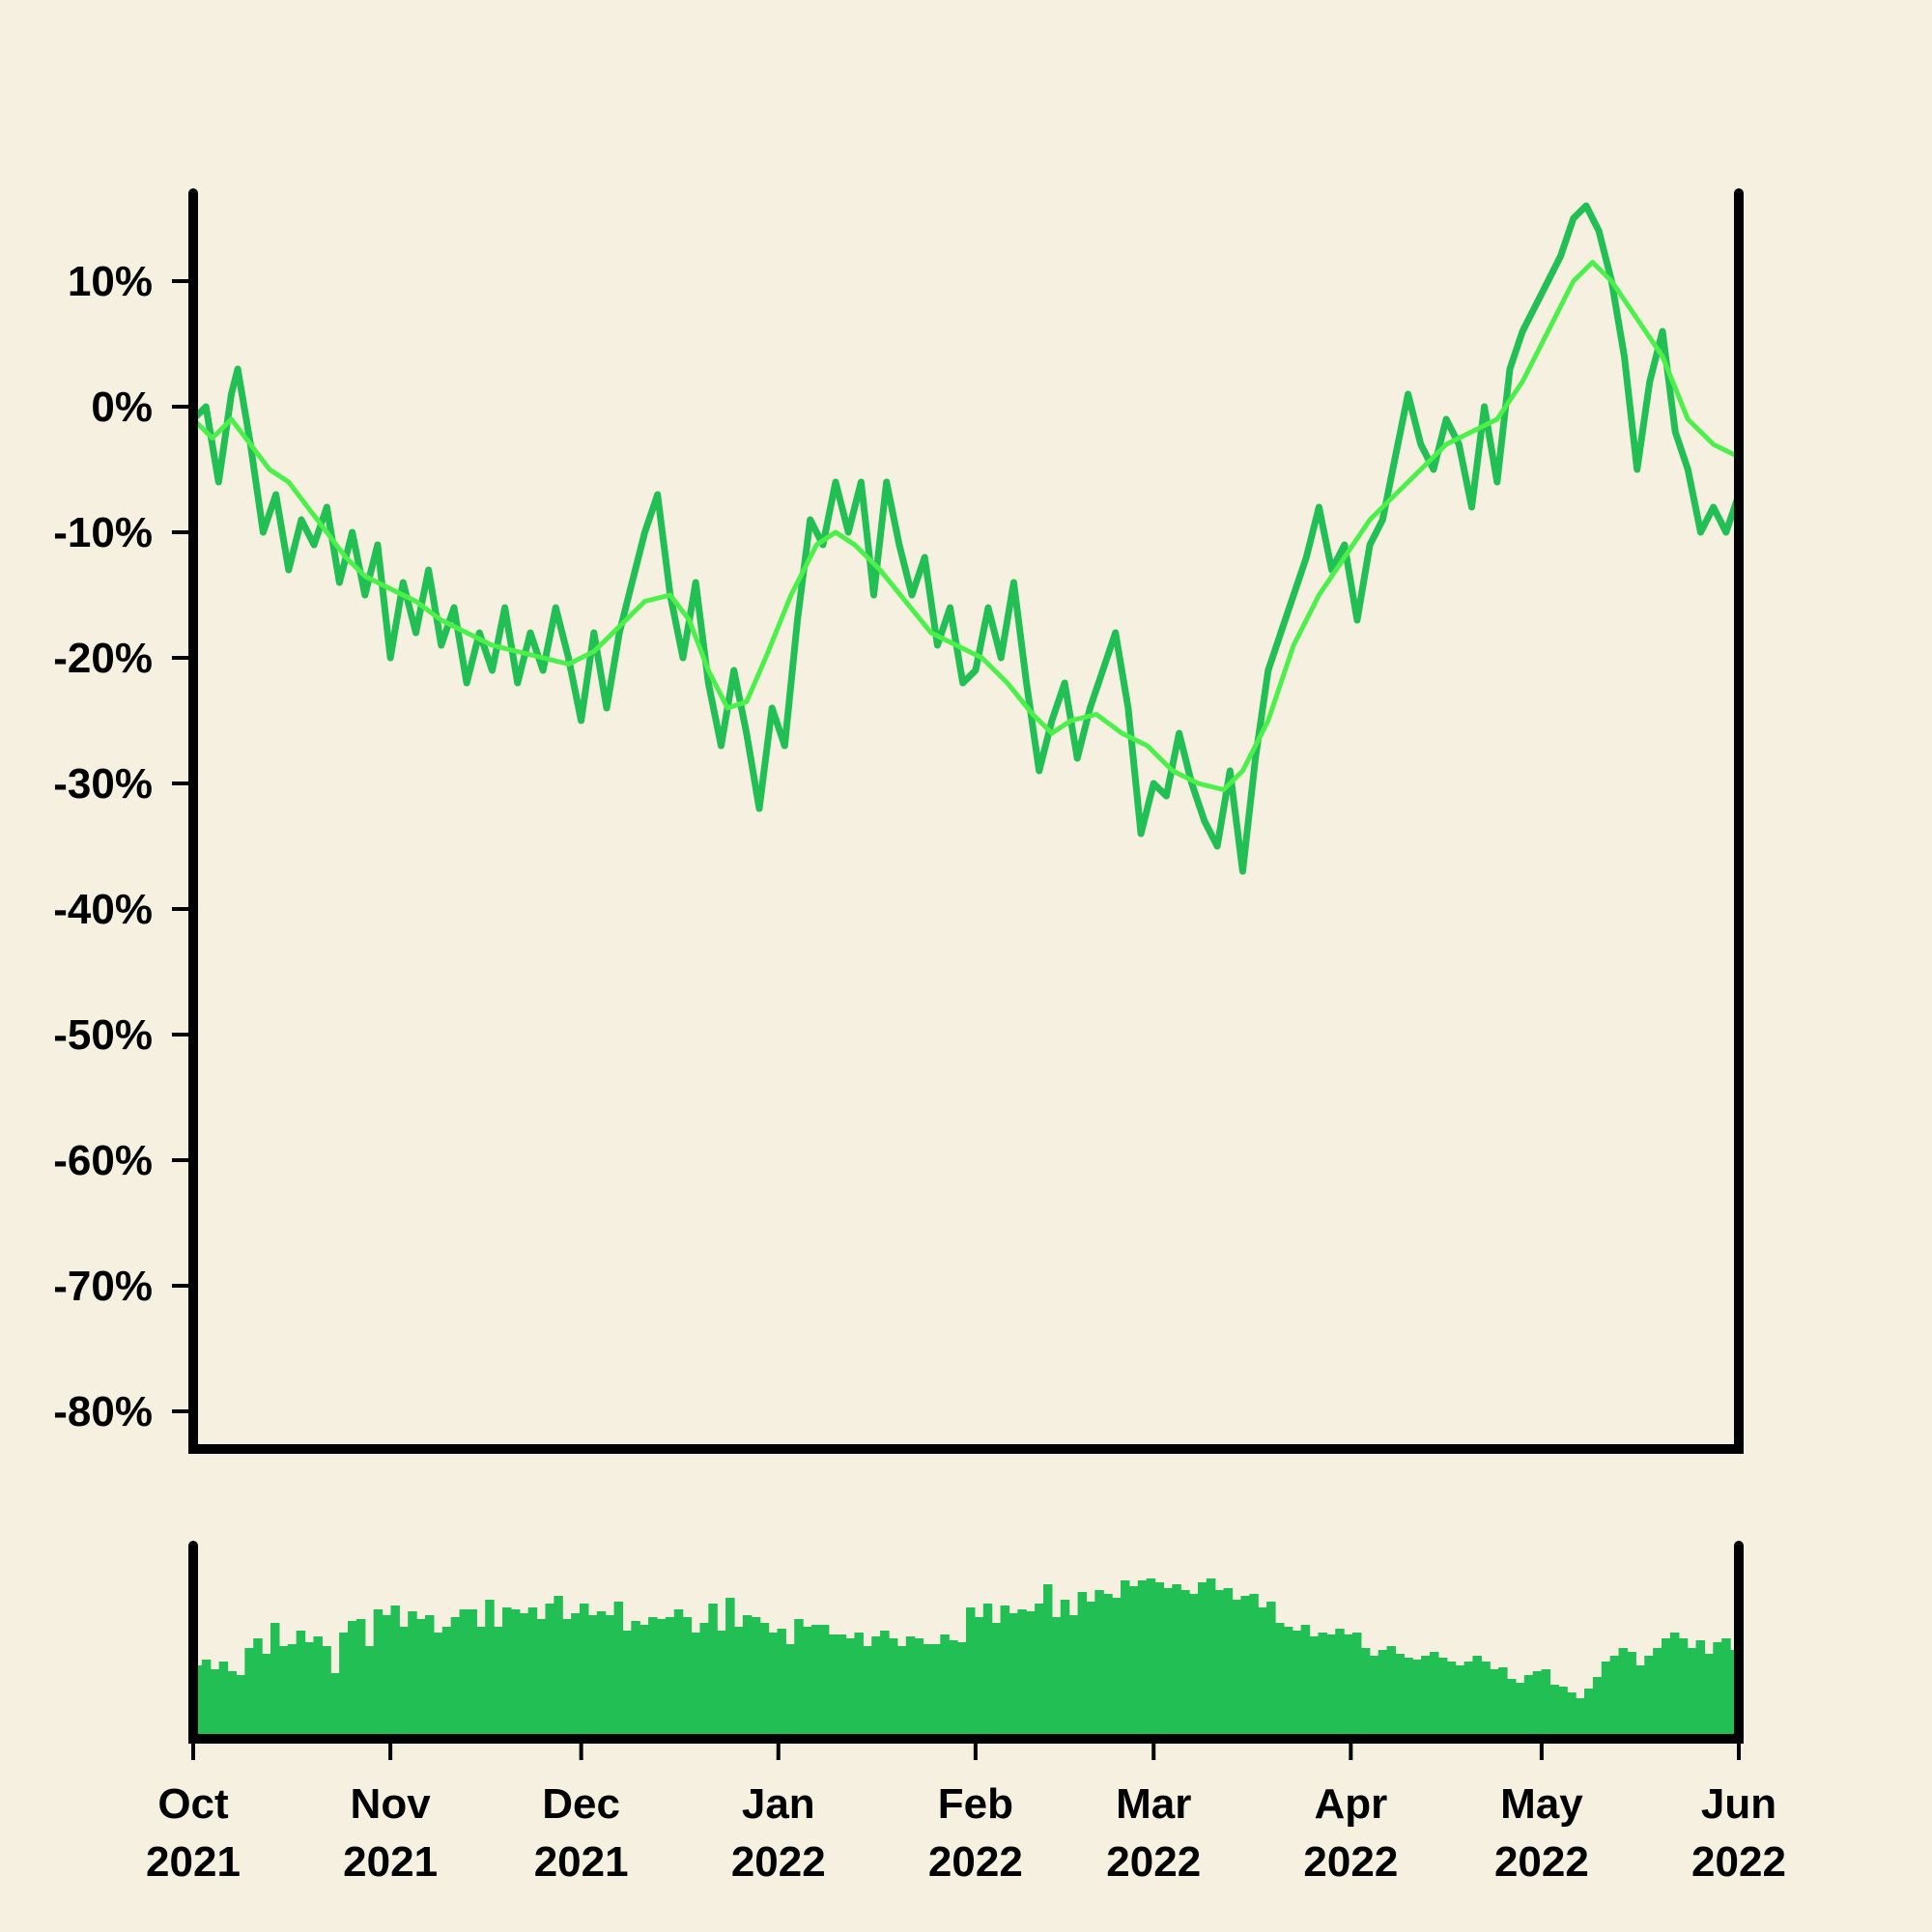 The image size is (1932, 1932). I want to click on x-tick-month: May, so click(1541, 1804).